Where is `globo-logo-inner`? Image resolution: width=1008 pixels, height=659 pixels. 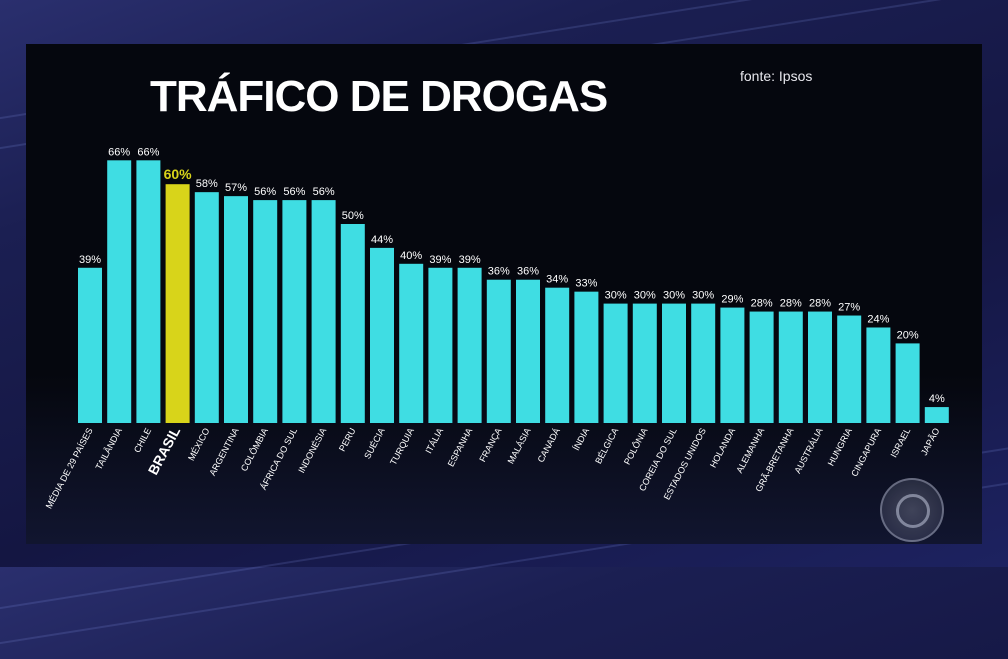 globo-logo-inner is located at coordinates (913, 511).